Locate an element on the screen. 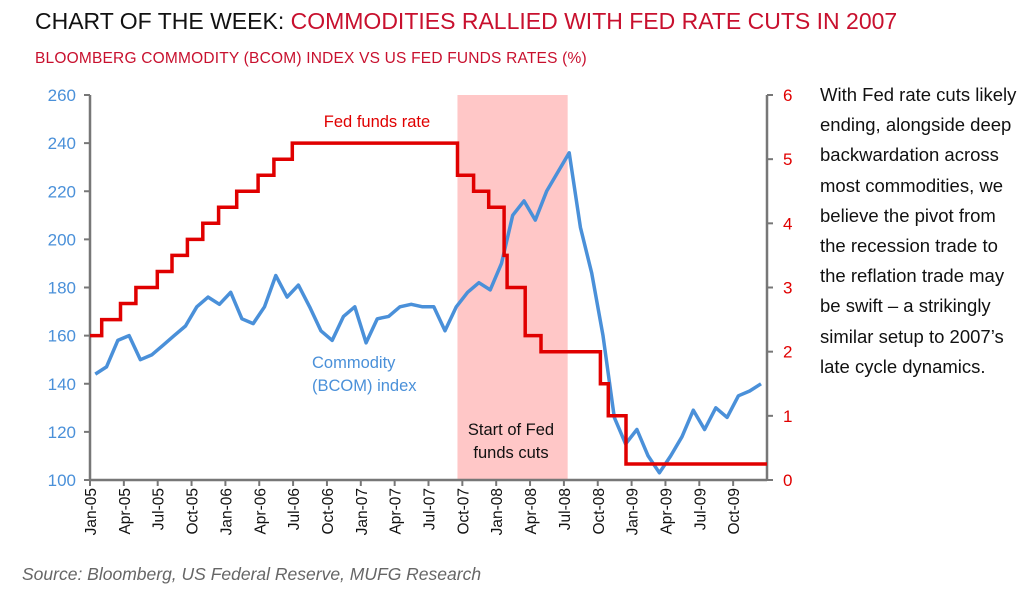  x-tick-label: Jan-07 is located at coordinates (362, 511).